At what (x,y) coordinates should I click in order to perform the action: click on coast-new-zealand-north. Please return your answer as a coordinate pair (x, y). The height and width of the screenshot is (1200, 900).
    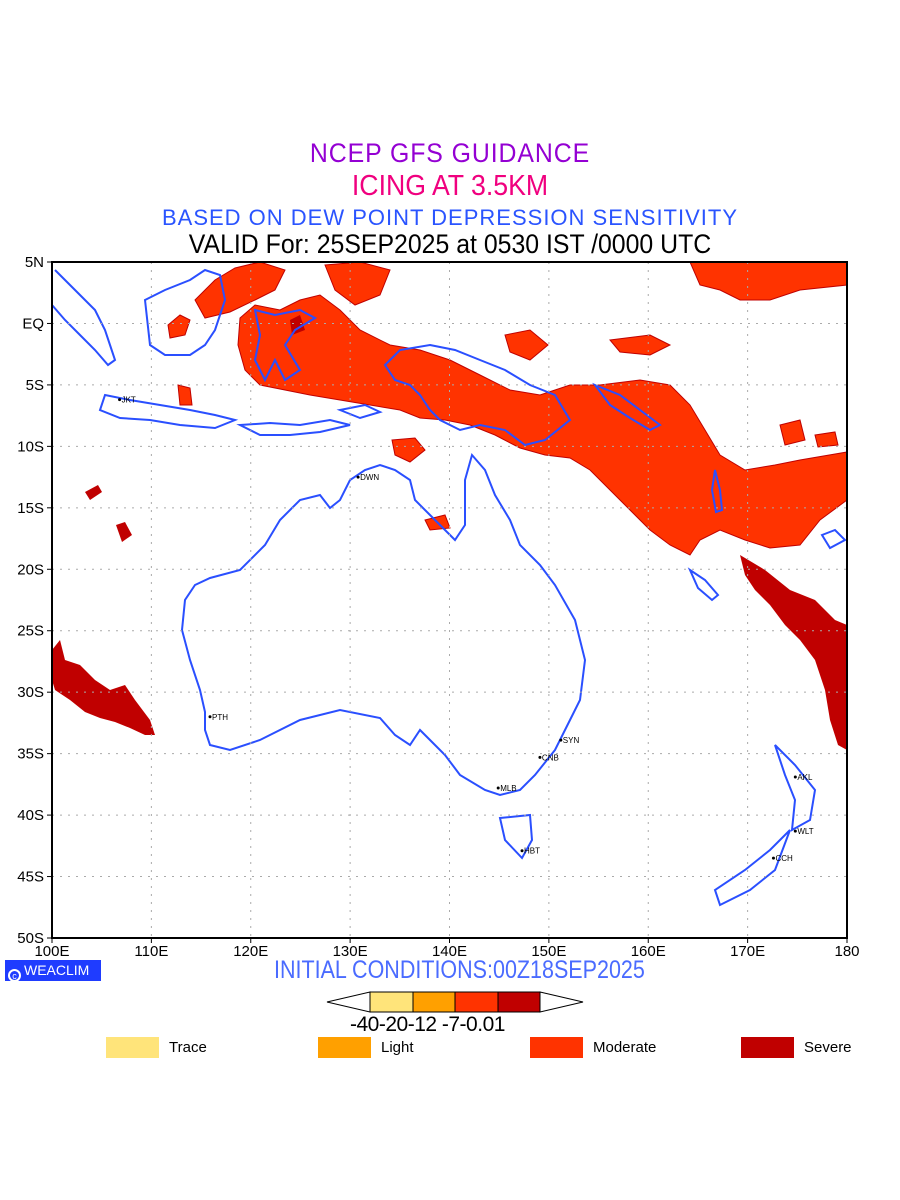
    Looking at the image, I should click on (795, 788).